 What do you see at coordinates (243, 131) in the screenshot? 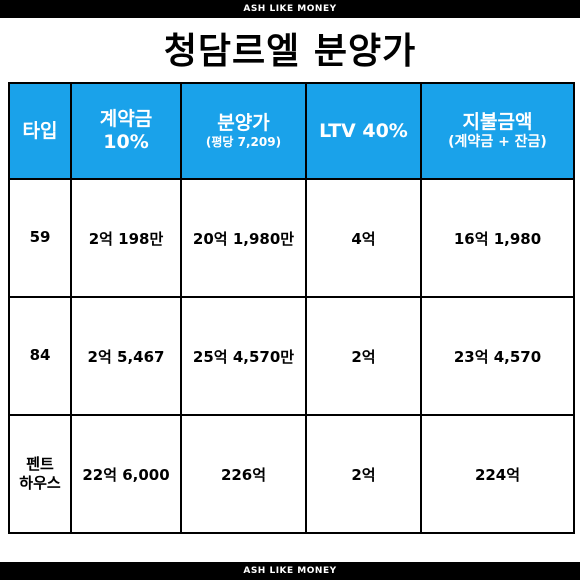
I see `header-price: 분양가 (평당 7,209)` at bounding box center [243, 131].